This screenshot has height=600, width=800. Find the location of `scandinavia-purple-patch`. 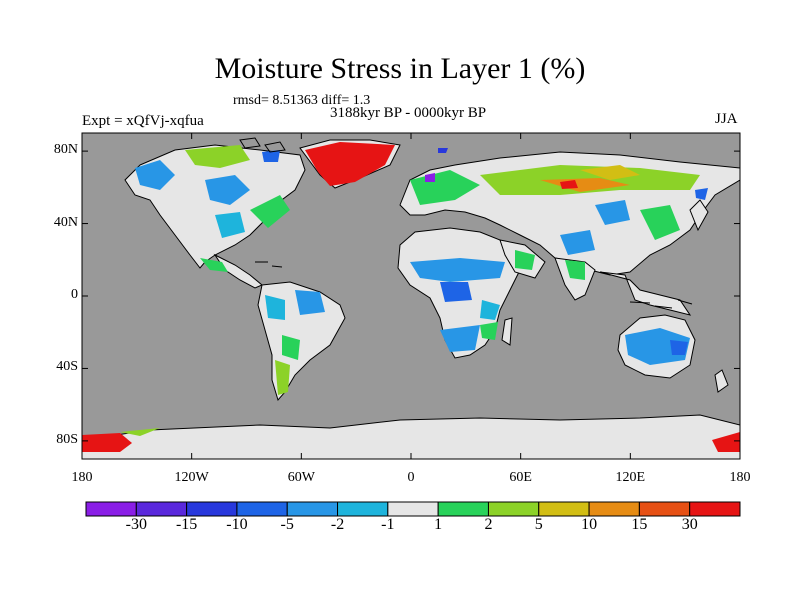

scandinavia-purple-patch is located at coordinates (430, 177).